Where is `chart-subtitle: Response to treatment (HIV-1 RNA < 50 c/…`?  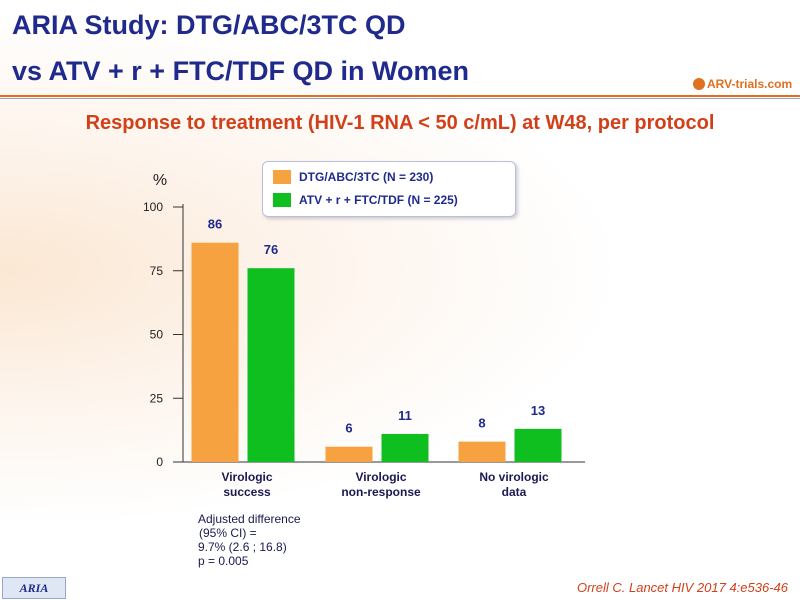 chart-subtitle: Response to treatment (HIV-1 RNA < 50 c/… is located at coordinates (400, 123).